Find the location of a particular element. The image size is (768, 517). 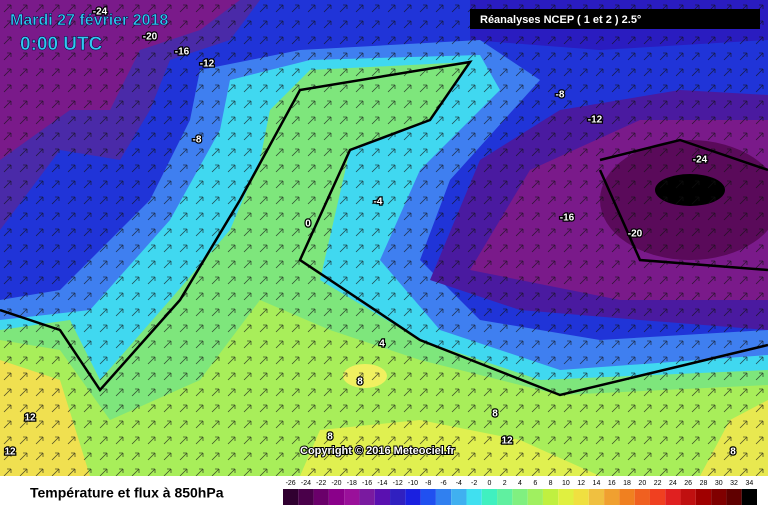

colorbar-tick-label: 8 is located at coordinates (551, 483).